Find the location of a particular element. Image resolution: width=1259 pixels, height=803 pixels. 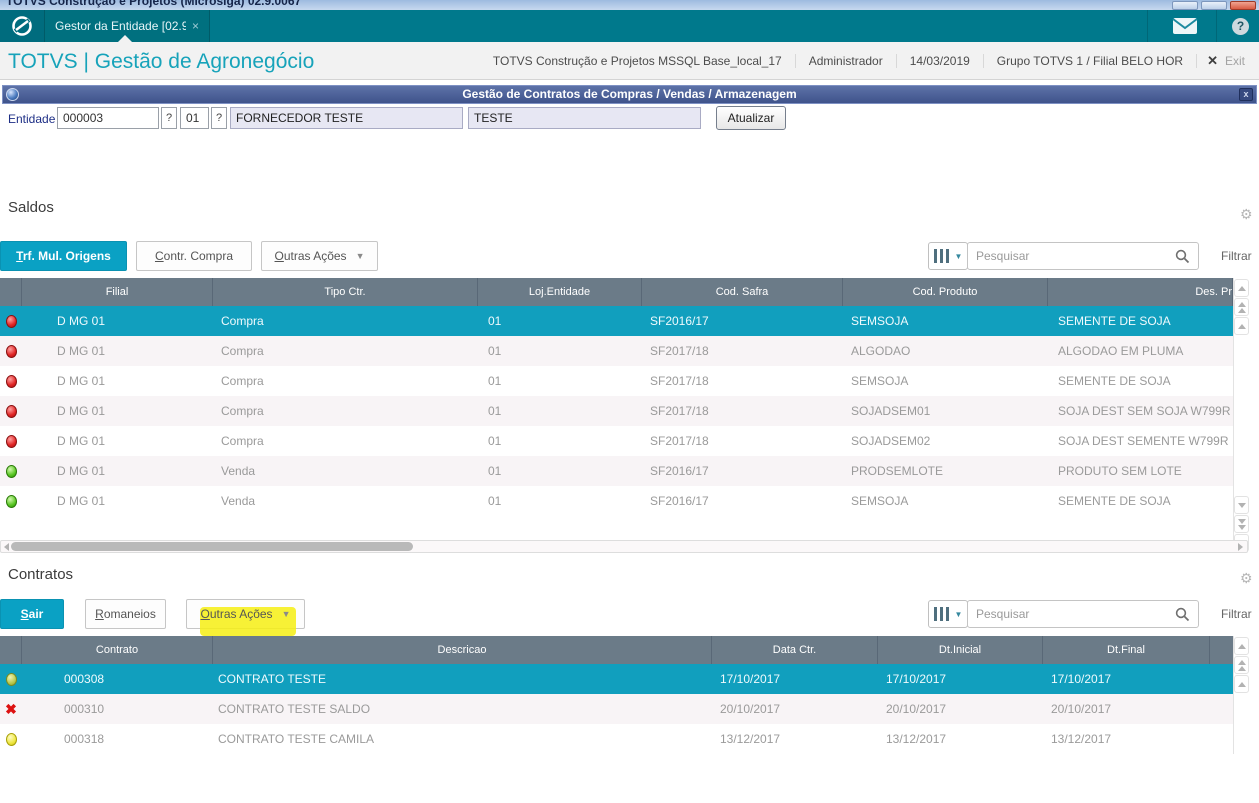

highlight-annotation is located at coordinates (248, 621).